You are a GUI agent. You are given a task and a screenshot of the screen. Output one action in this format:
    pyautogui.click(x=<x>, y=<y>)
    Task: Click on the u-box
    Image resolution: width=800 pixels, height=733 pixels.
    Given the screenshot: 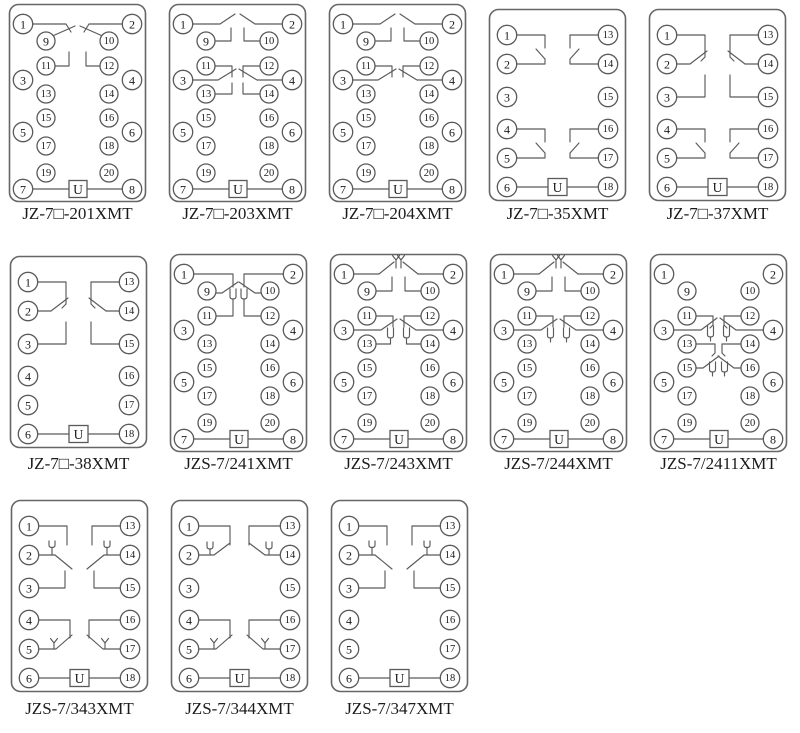 What is the action you would take?
    pyautogui.click(x=717, y=187)
    